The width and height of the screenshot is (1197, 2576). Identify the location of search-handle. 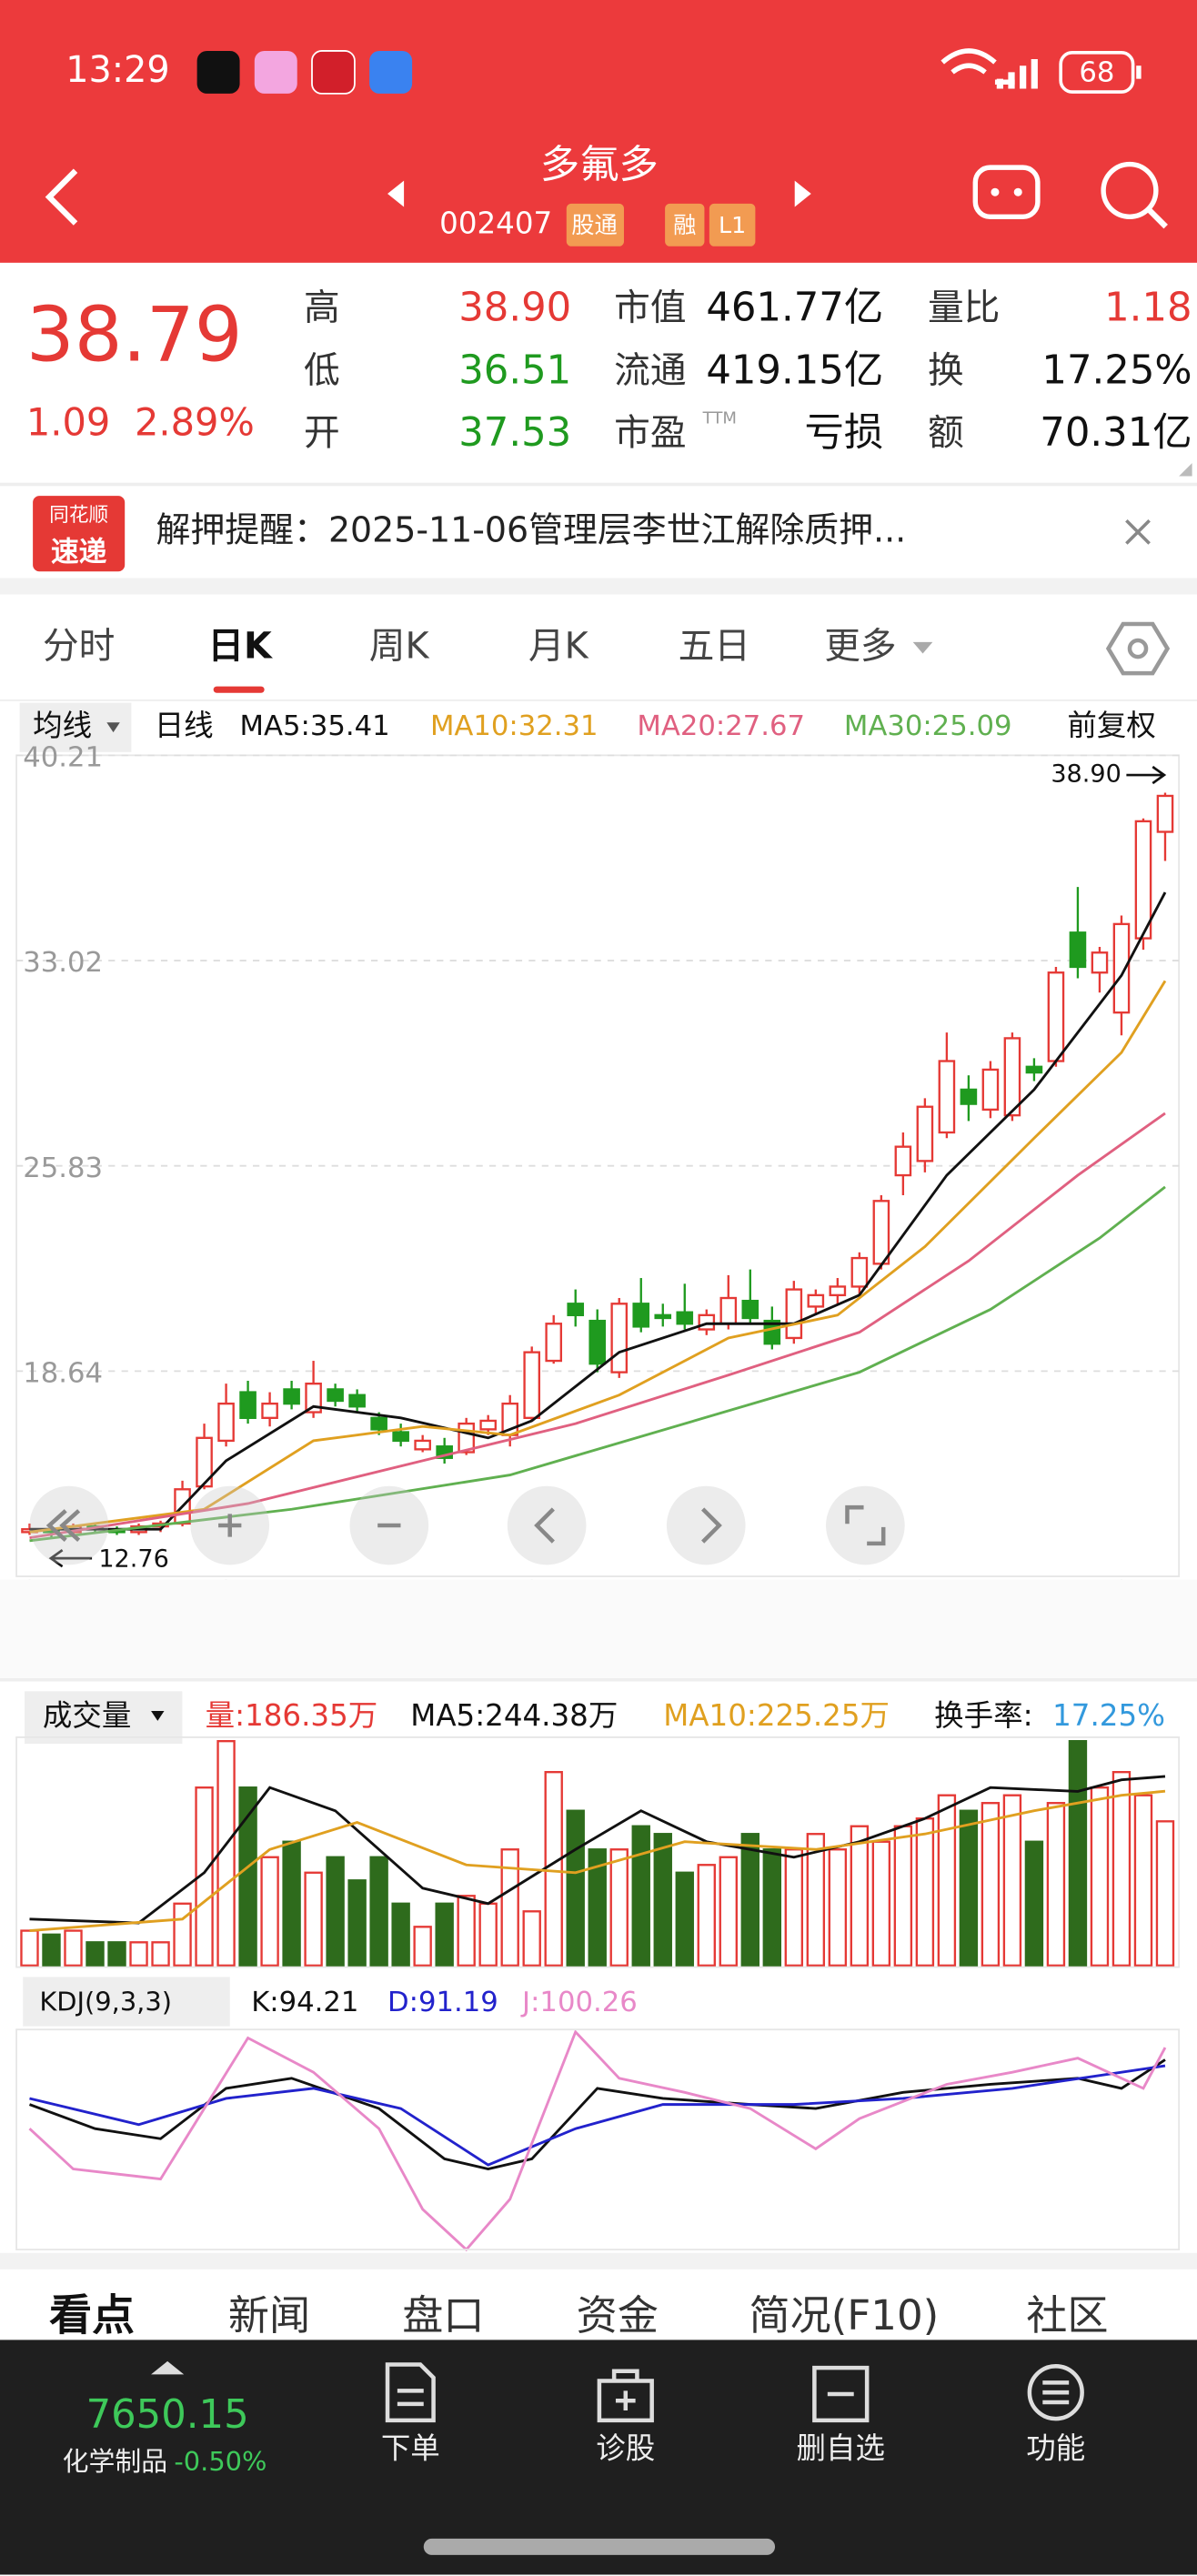
(1157, 218).